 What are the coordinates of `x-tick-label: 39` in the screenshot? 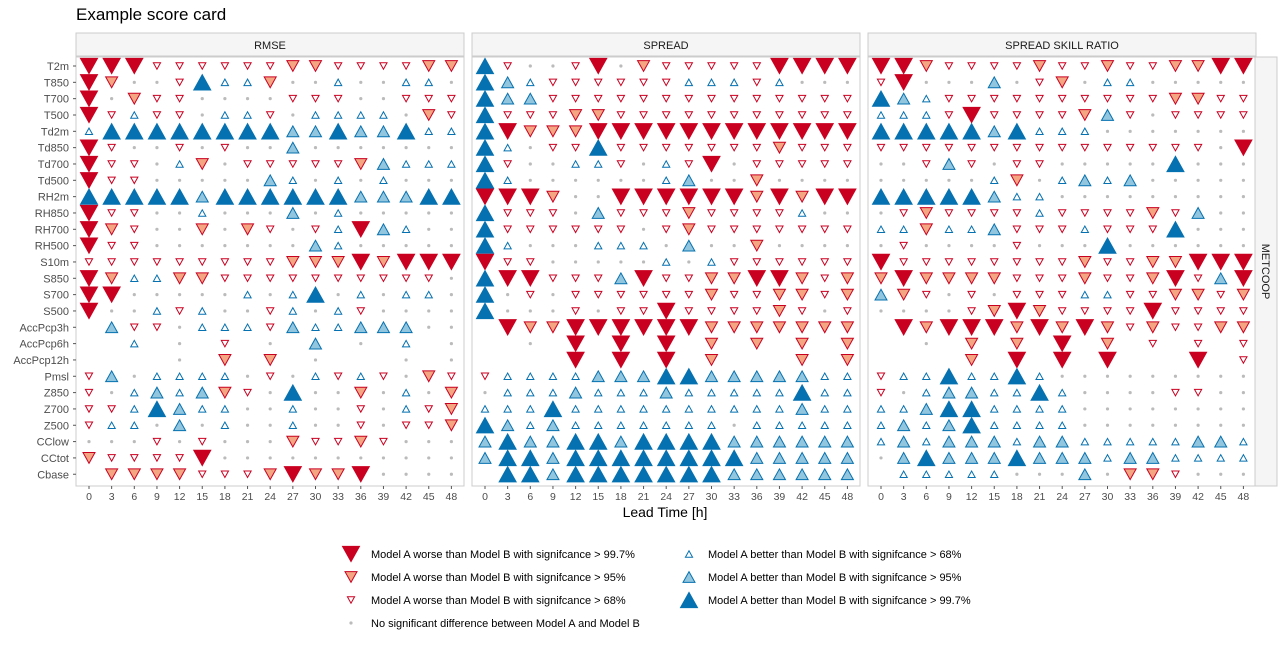 It's located at (384, 497).